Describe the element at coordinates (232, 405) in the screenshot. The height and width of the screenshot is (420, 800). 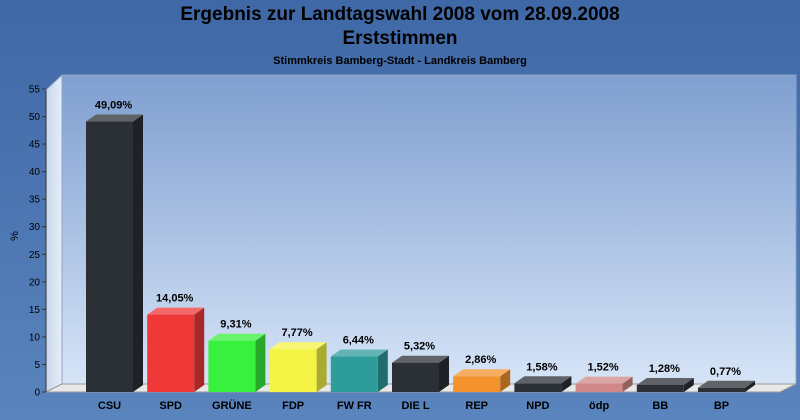
I see `x-tick-label: GRÜNE` at that location.